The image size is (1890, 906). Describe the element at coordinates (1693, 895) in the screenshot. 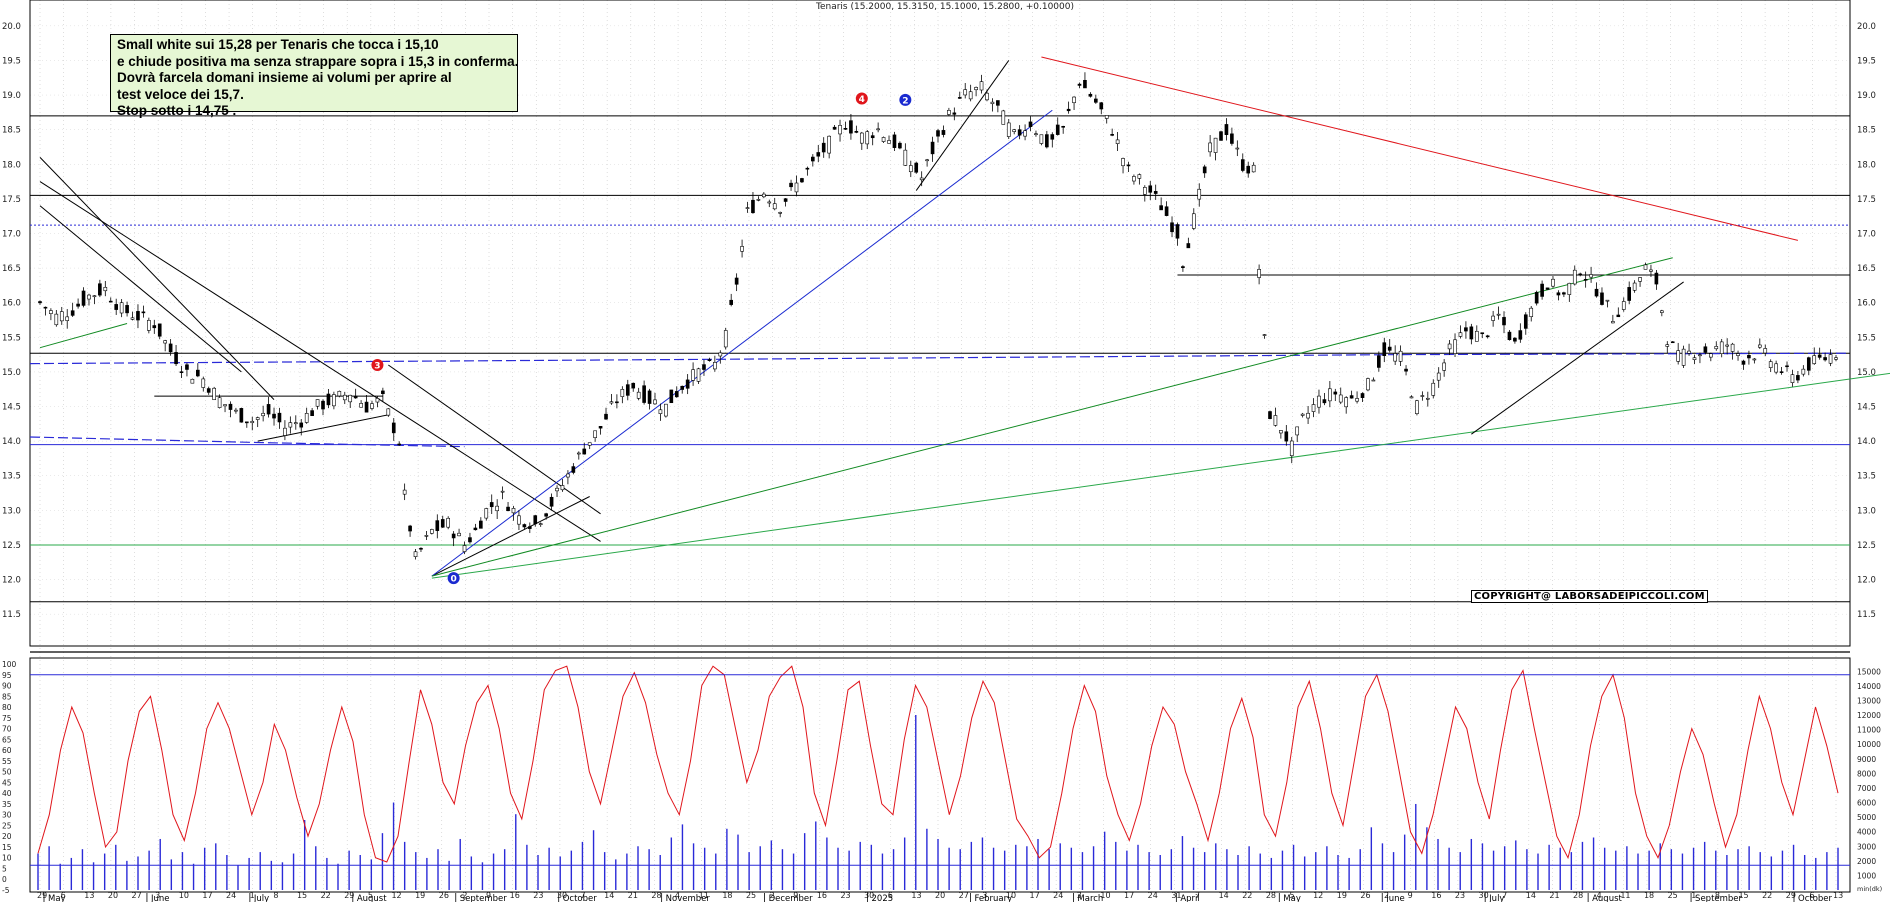

I see `day-tick-label: 1` at that location.